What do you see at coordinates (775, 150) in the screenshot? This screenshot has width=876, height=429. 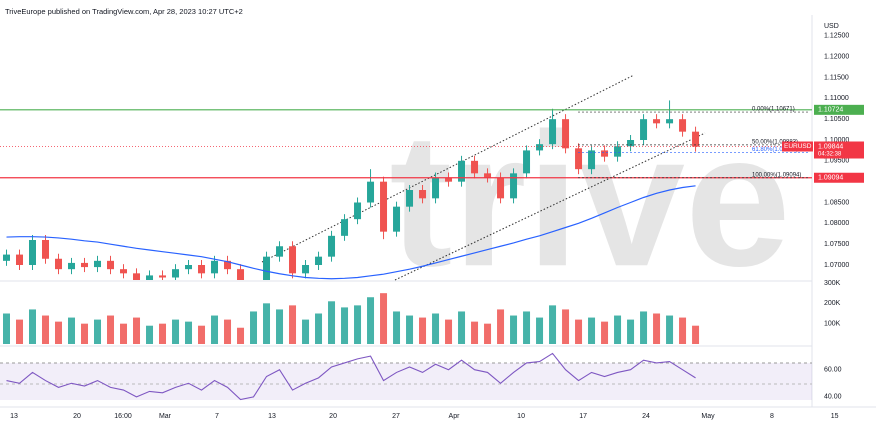 I see `fib-label: 61.80%(1.09696)` at bounding box center [775, 150].